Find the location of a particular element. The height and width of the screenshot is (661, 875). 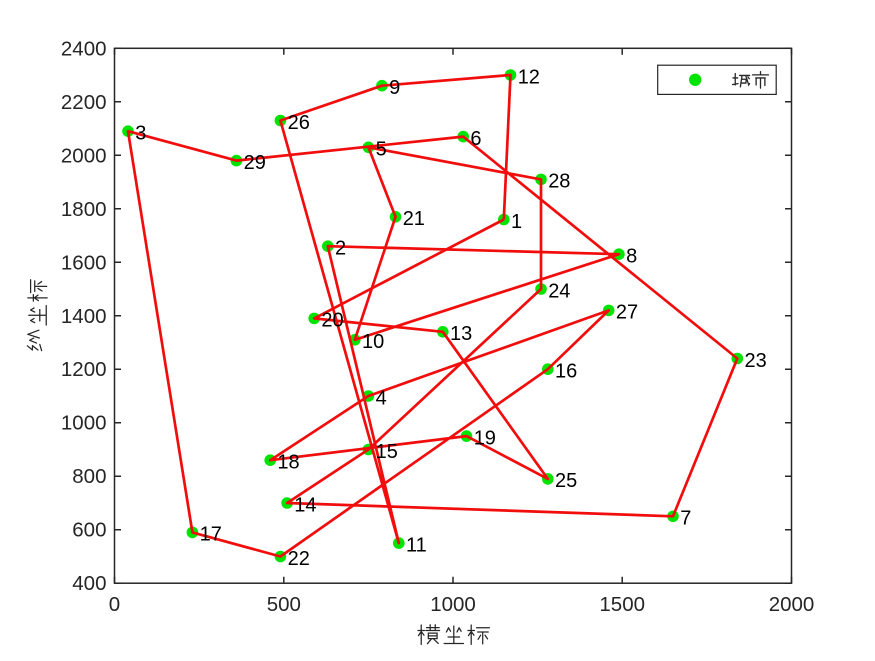

svg-text: 26 is located at coordinates (299, 123).